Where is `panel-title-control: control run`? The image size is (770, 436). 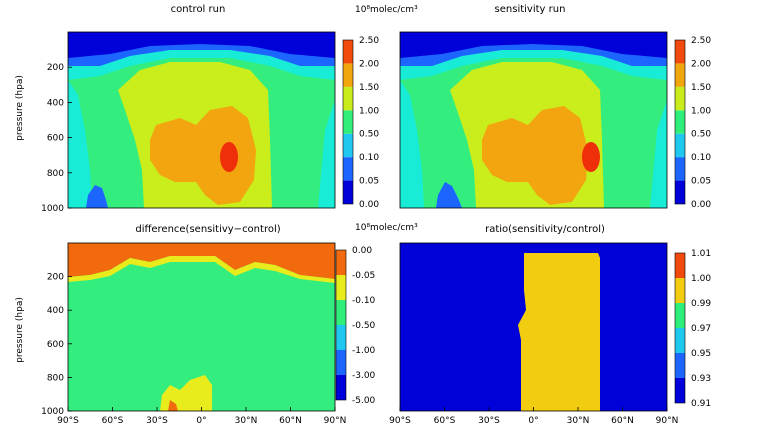 panel-title-control: control run is located at coordinates (198, 9).